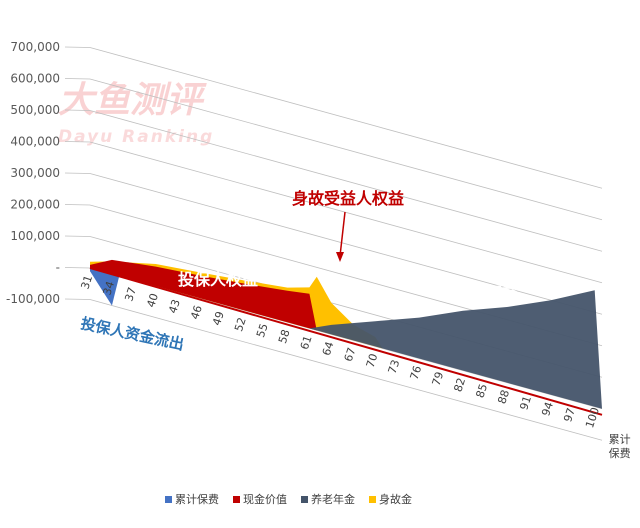  What do you see at coordinates (328, 348) in the screenshot?
I see `x-tick-label: 64` at bounding box center [328, 348].